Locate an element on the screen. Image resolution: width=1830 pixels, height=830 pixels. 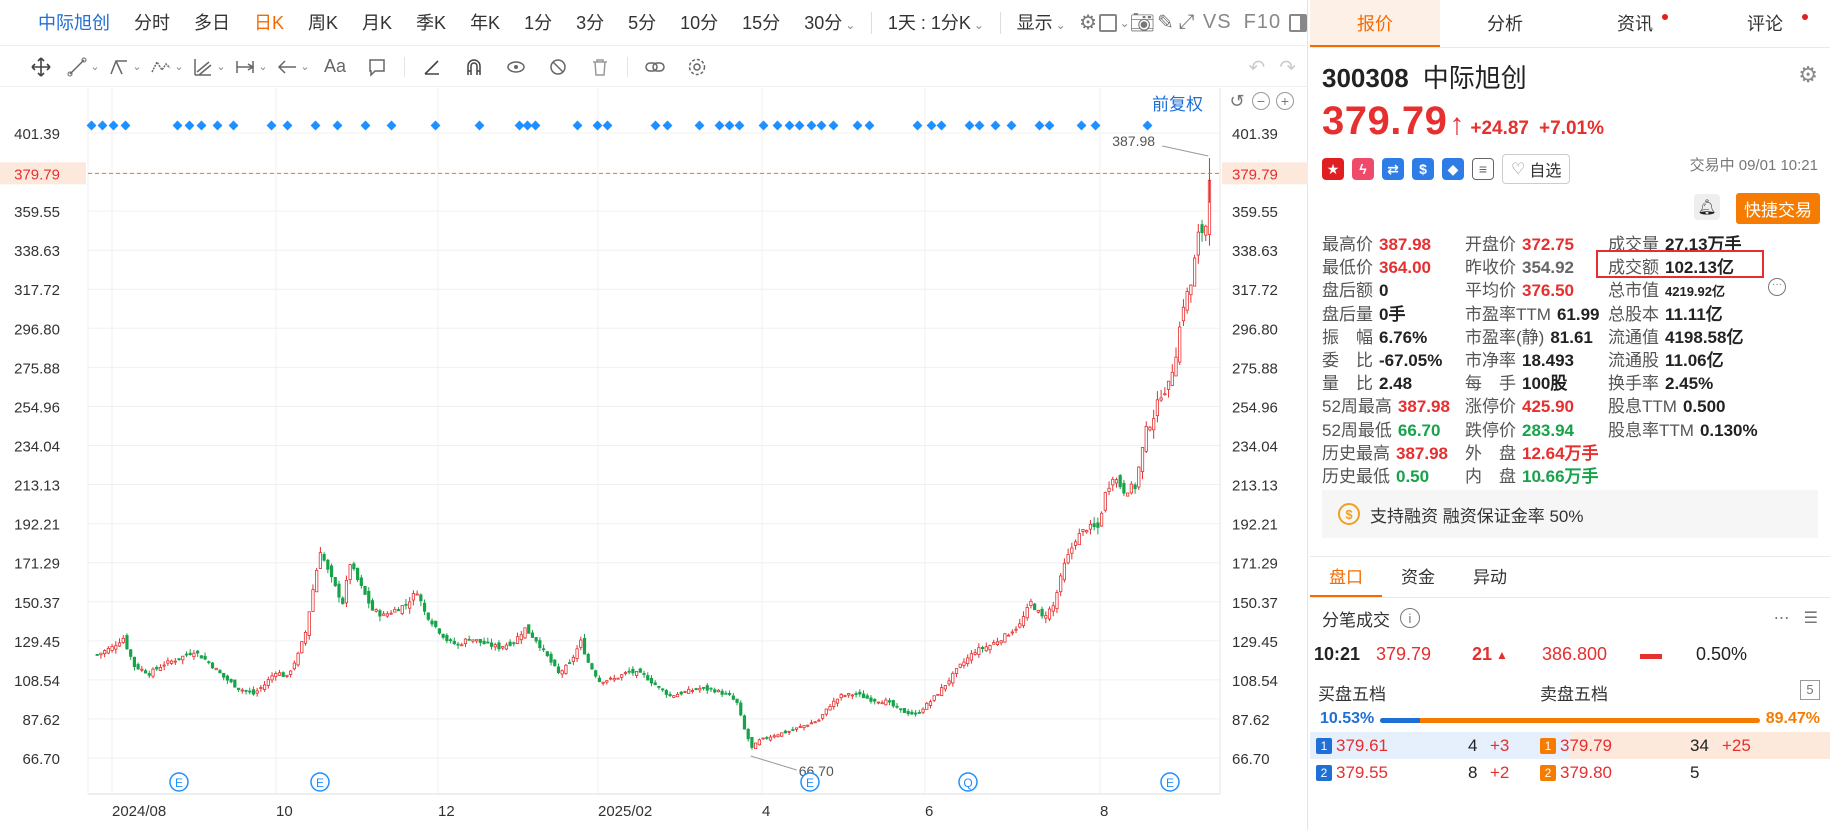
bell-icon: 🔔︎ is located at coordinates (1707, 207).